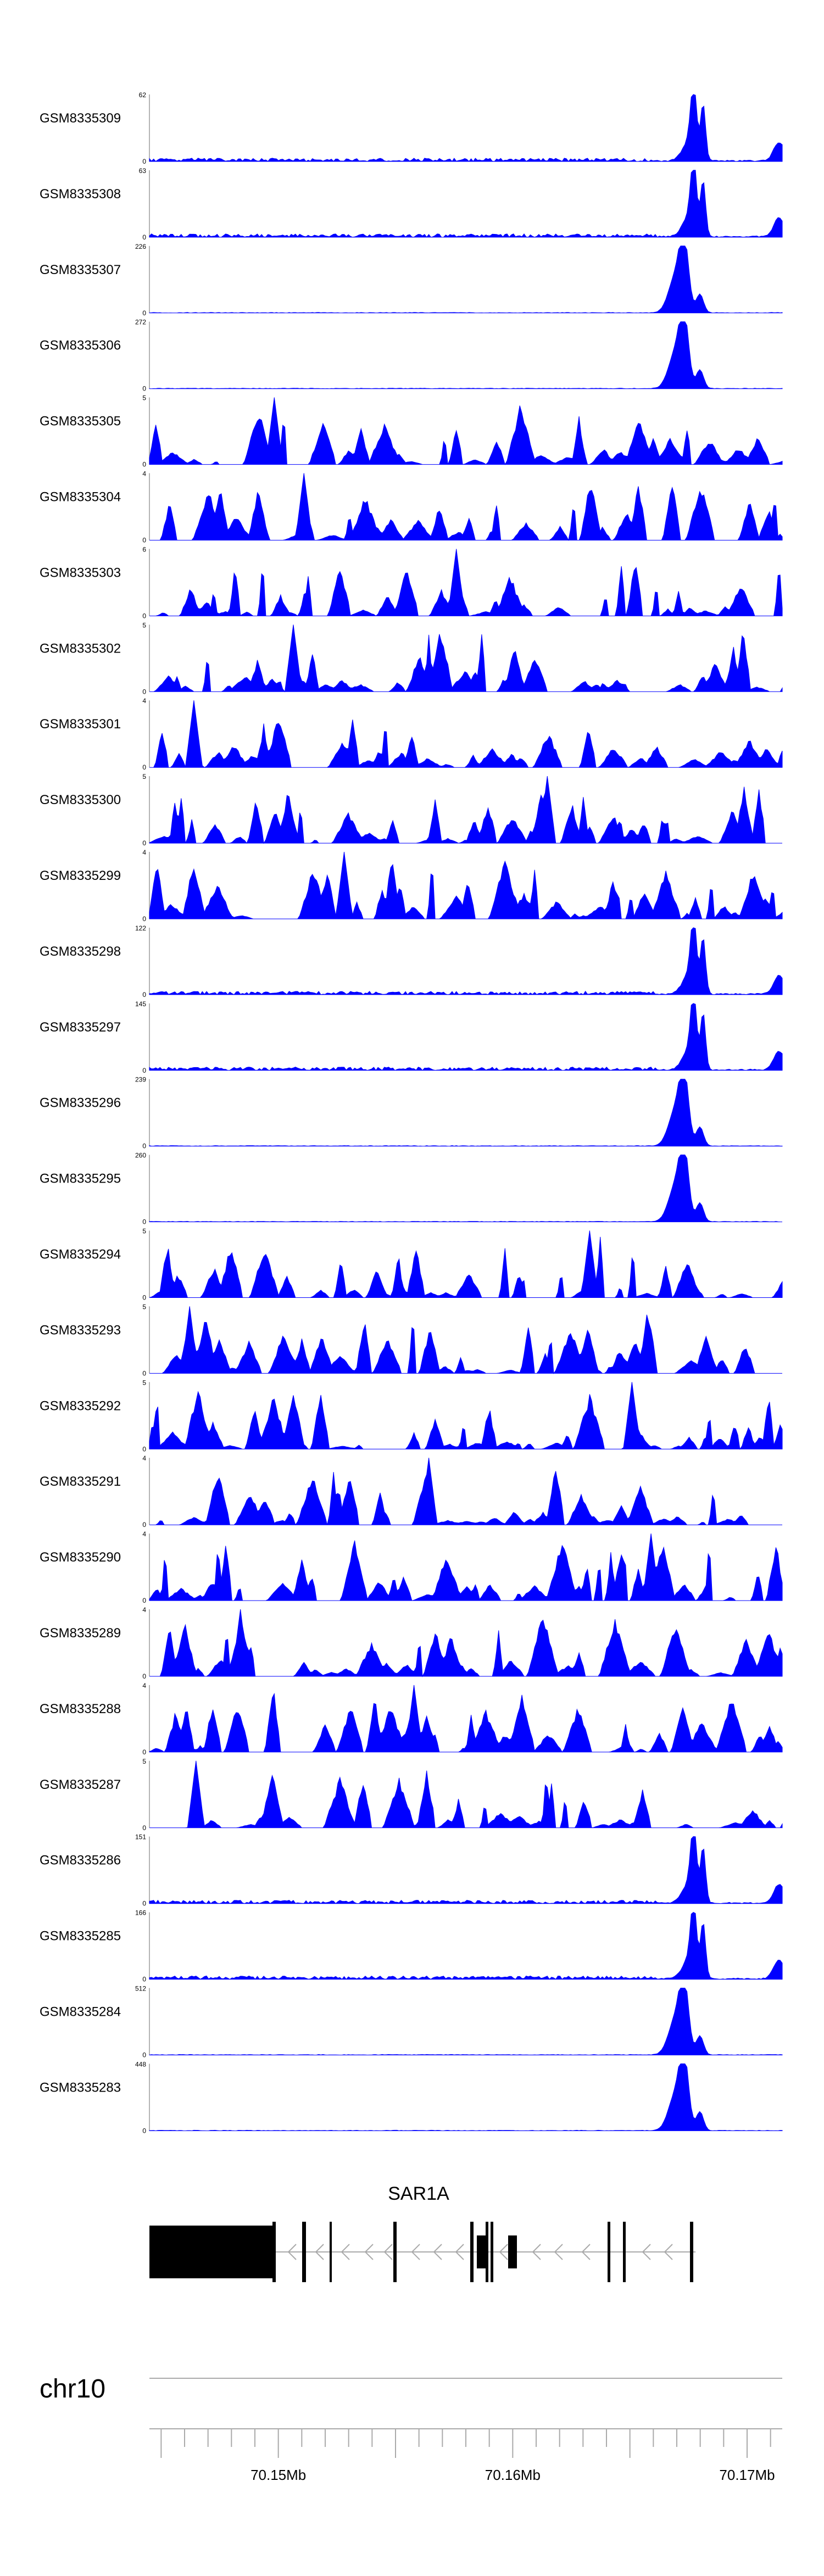  I want to click on track-label: GSM8335299, so click(80, 875).